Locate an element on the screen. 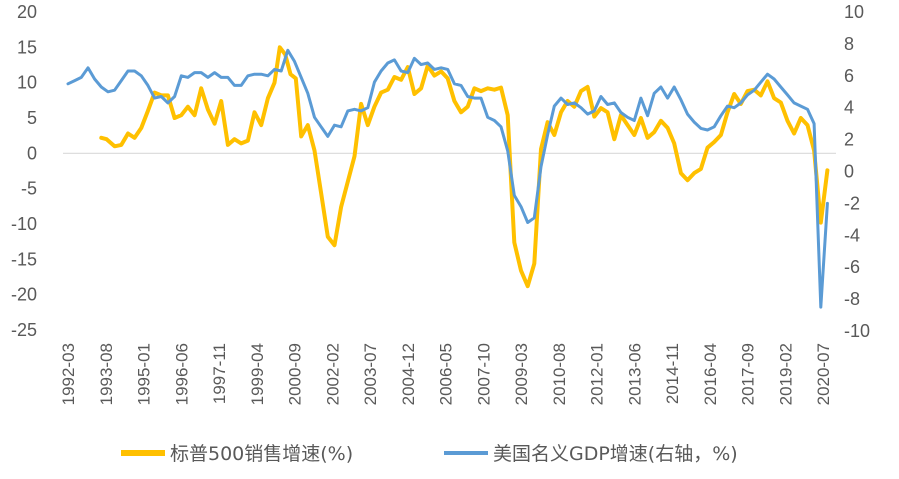 The height and width of the screenshot is (479, 899). x-tick-label: 2000-09 is located at coordinates (295, 374).